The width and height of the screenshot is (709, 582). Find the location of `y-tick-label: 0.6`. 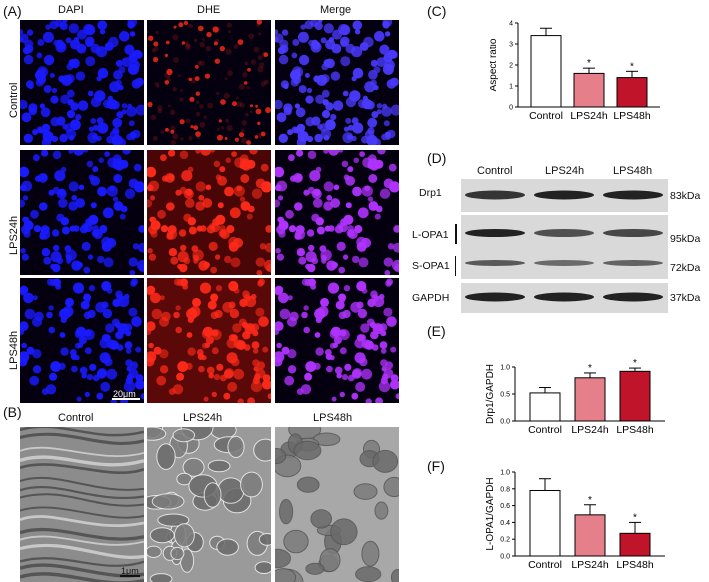

y-tick-label: 0.6 is located at coordinates (505, 506).